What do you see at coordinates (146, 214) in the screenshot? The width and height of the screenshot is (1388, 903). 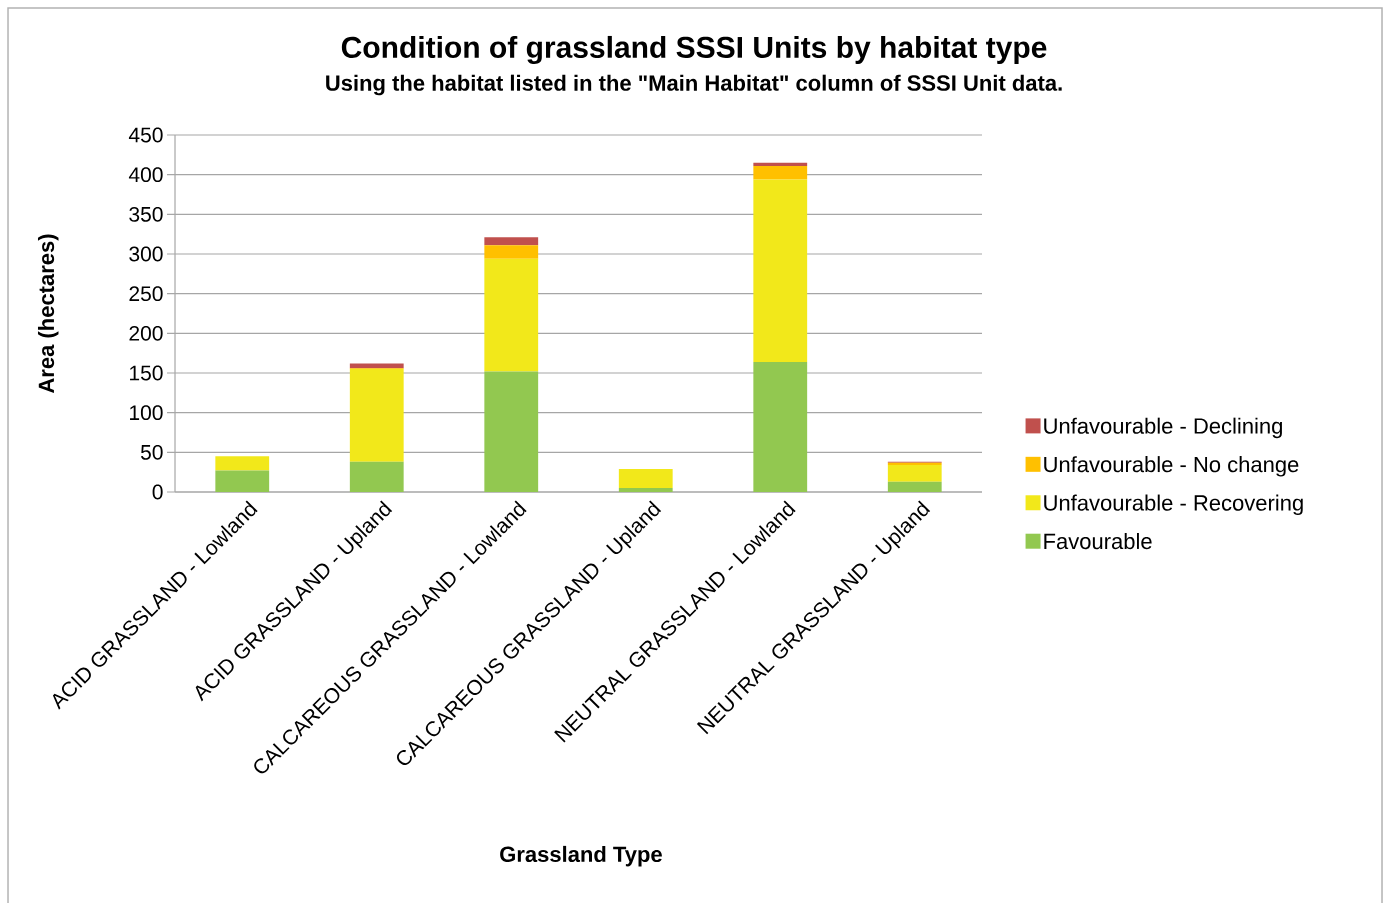 I see `y-tick-label: 350` at bounding box center [146, 214].